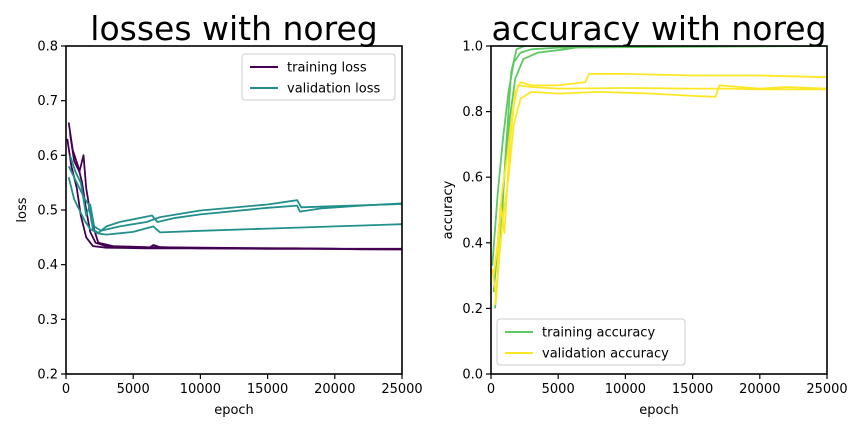 This screenshot has height=432, width=864. What do you see at coordinates (327, 68) in the screenshot?
I see `loss-legend-label: training loss` at bounding box center [327, 68].